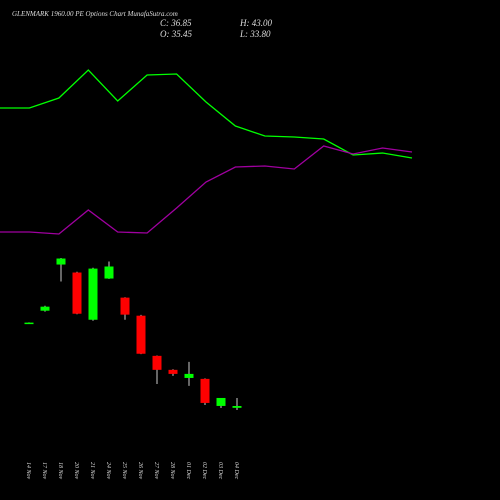  What do you see at coordinates (140, 471) in the screenshot?
I see `x-tick-label: 26 Nov` at bounding box center [140, 471].